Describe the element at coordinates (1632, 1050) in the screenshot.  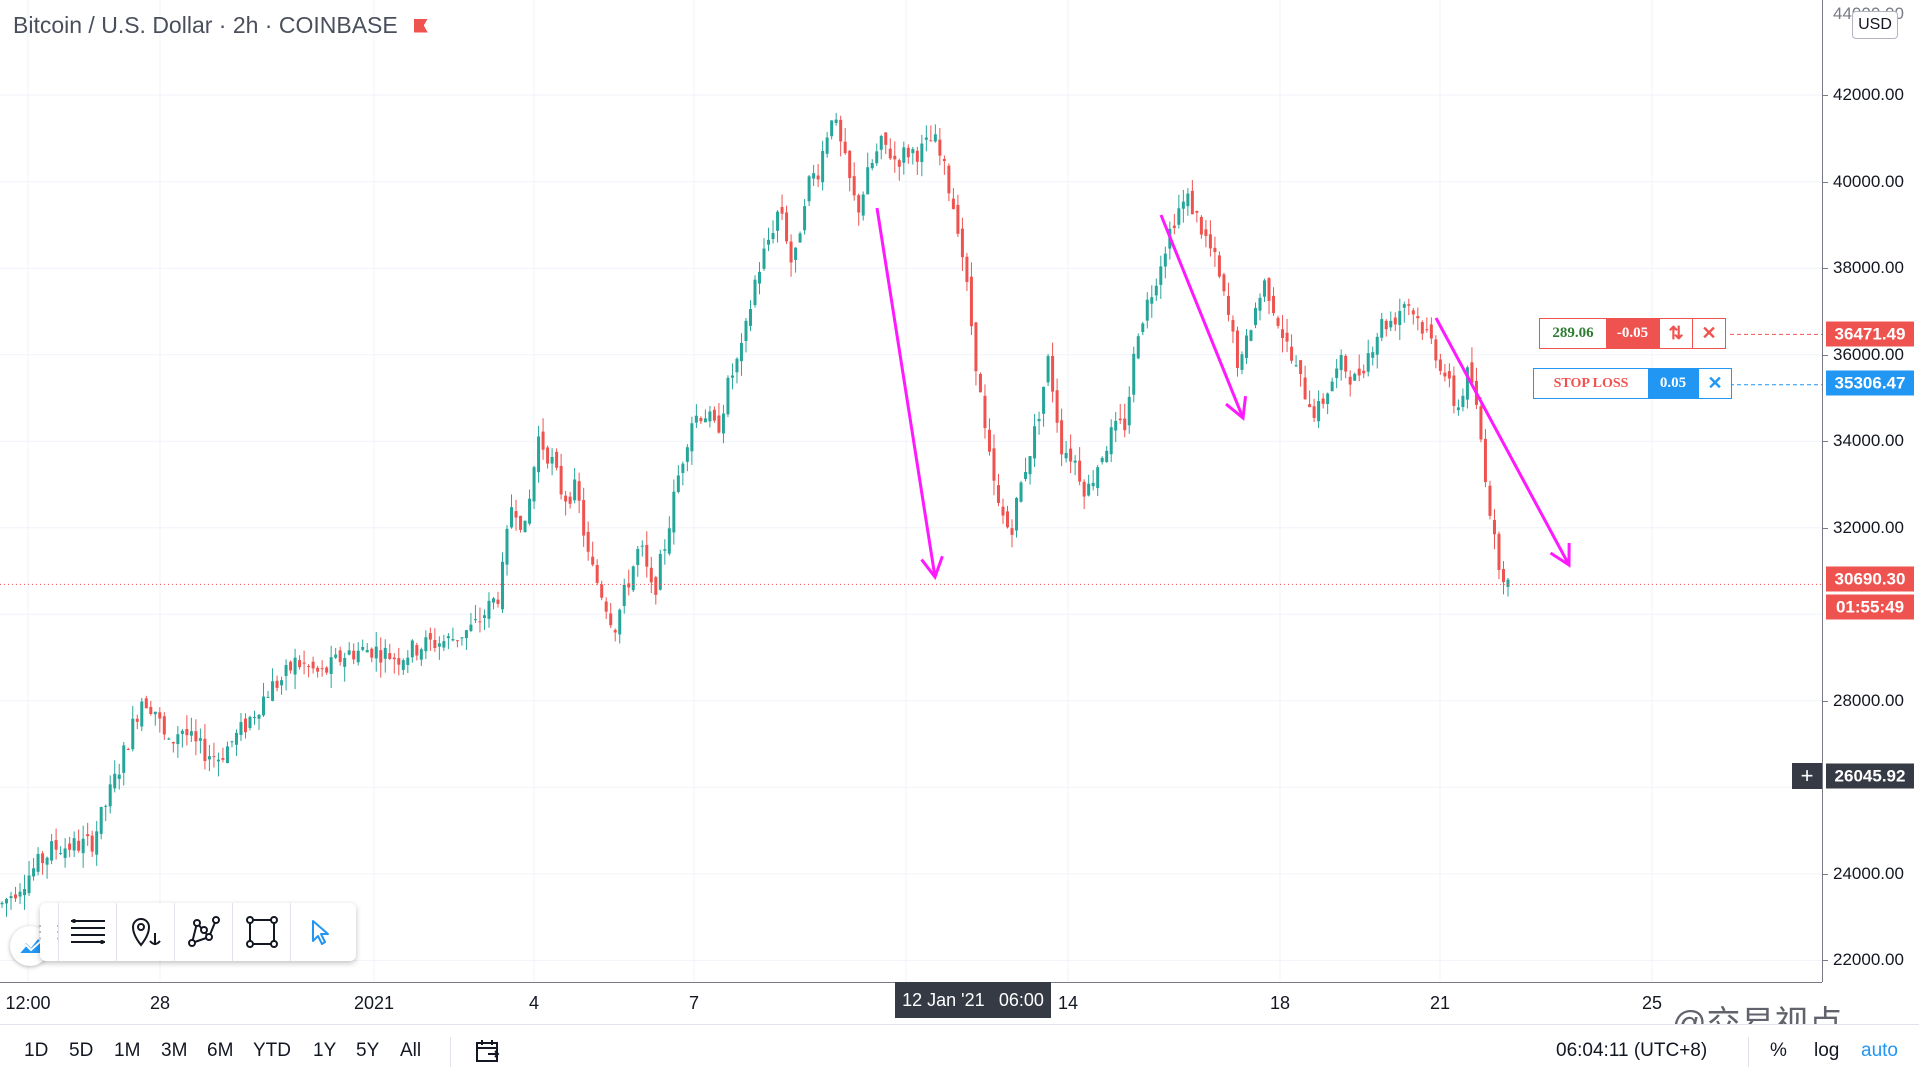
I see `clock-timezone: 06:04:11 (UTC+8)` at that location.